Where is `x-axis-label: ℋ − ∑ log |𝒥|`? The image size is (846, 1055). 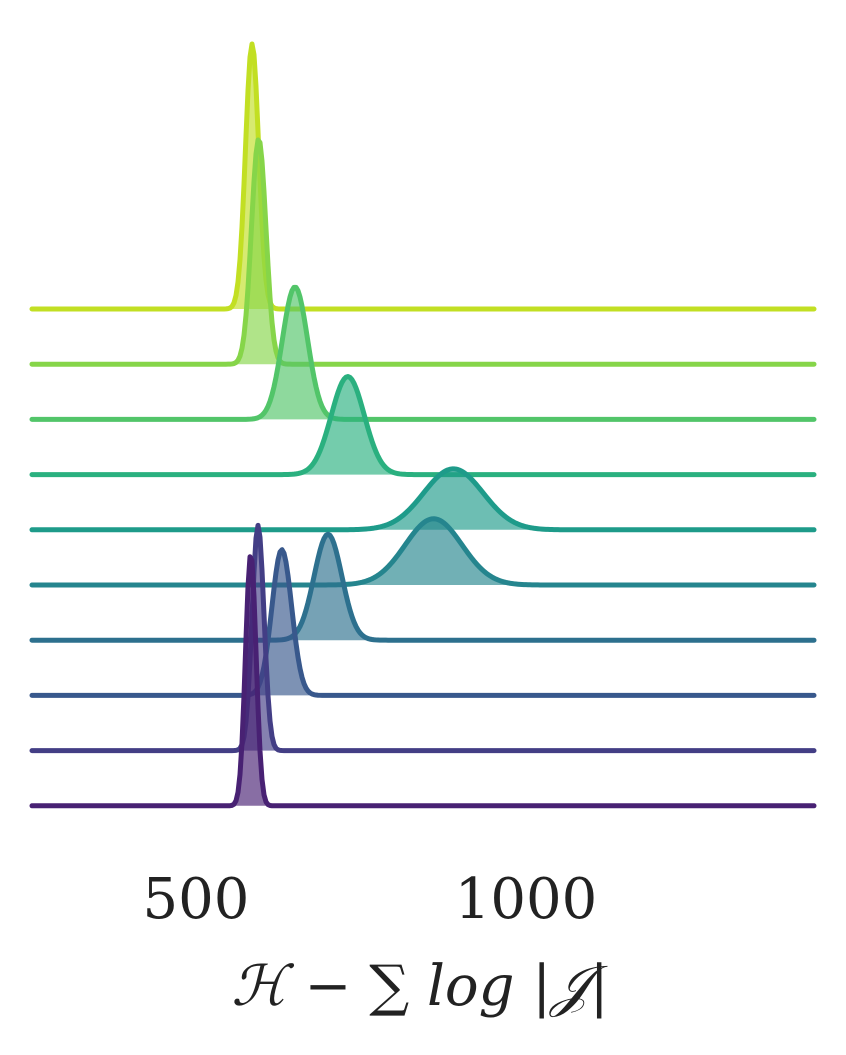
x-axis-label: ℋ − ∑ log |𝒥| is located at coordinates (419, 986).